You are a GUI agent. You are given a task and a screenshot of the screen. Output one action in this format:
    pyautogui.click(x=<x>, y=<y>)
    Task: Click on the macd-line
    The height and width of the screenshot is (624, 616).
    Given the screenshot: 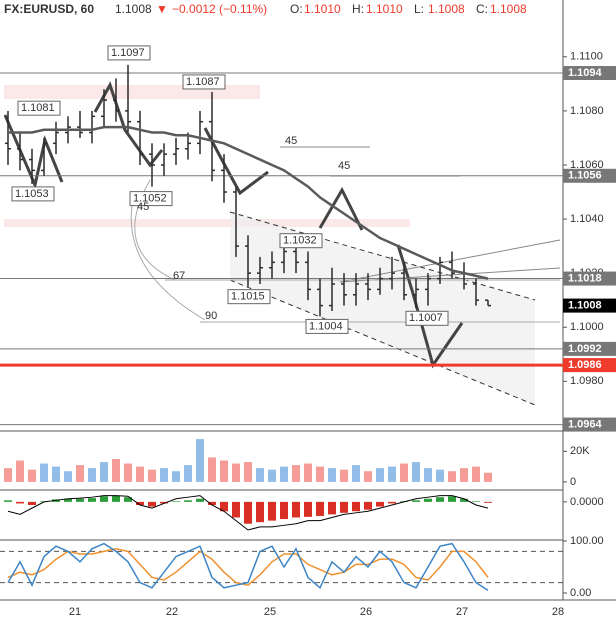 What is the action you would take?
    pyautogui.click(x=248, y=513)
    